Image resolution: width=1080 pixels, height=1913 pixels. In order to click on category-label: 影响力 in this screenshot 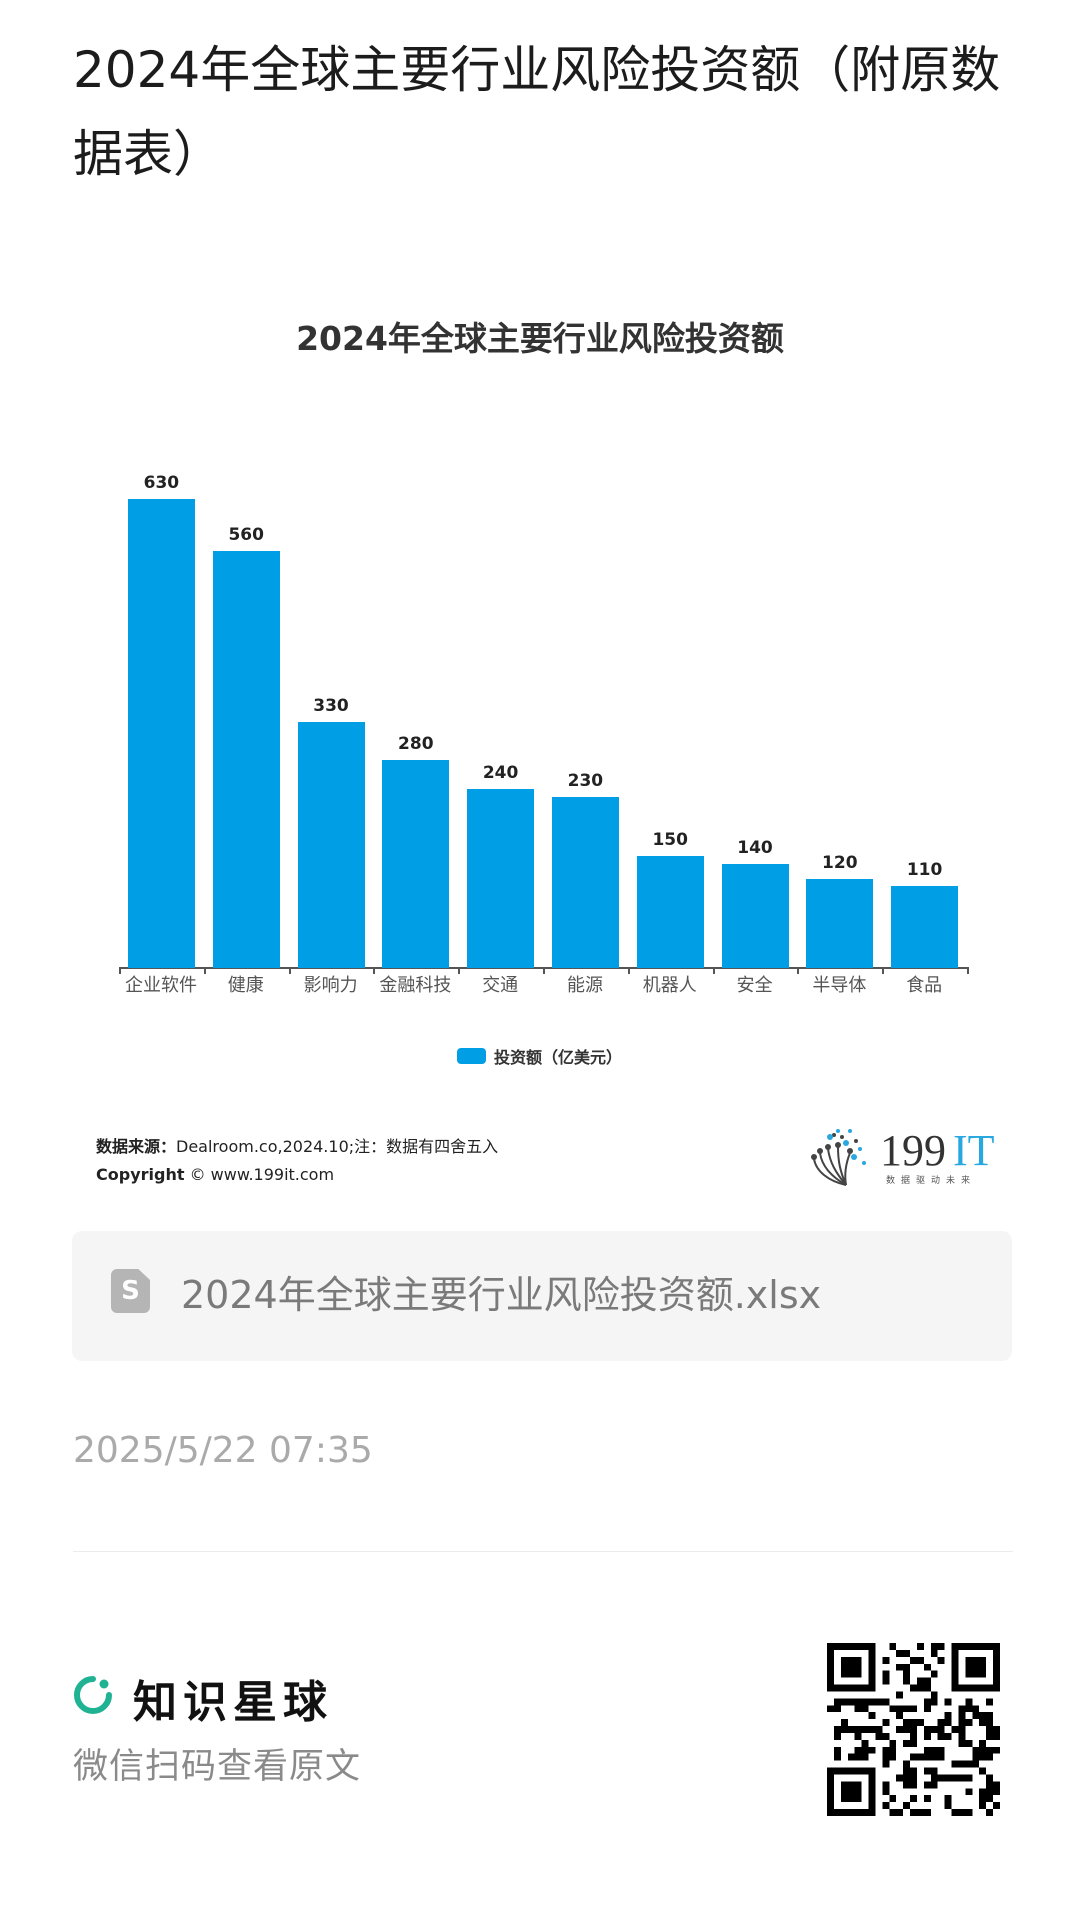, I will do `click(330, 985)`.